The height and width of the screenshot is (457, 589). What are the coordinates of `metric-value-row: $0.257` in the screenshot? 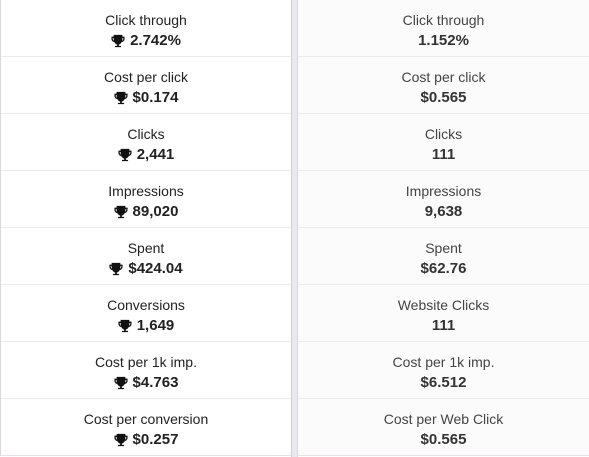 It's located at (146, 440).